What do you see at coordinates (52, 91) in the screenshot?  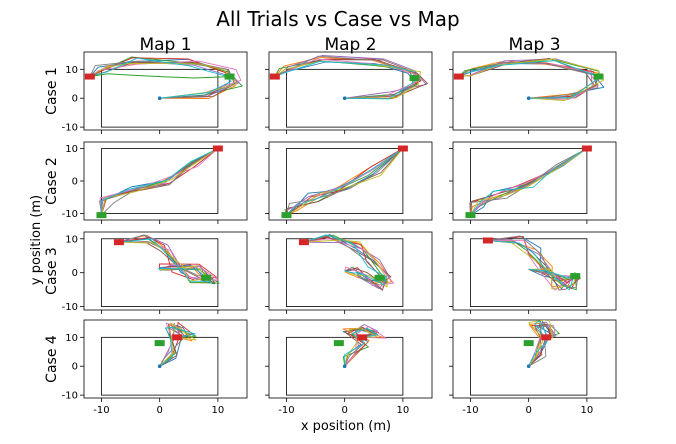 I see `row-title: Case 1` at bounding box center [52, 91].